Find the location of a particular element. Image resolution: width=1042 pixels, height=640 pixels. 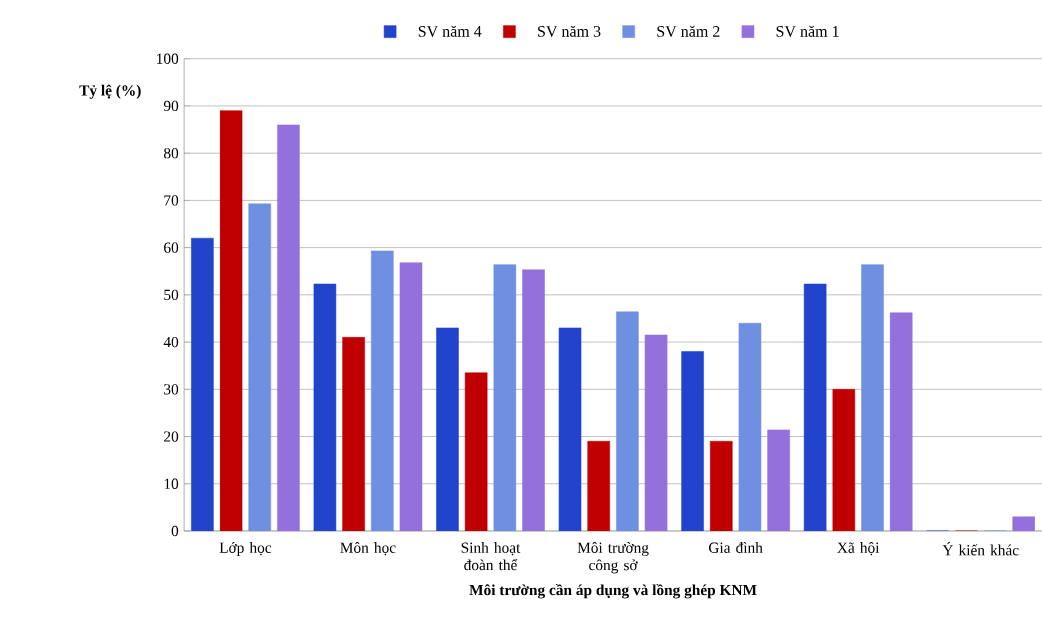

x-tick-label: Lớp học is located at coordinates (245, 548).